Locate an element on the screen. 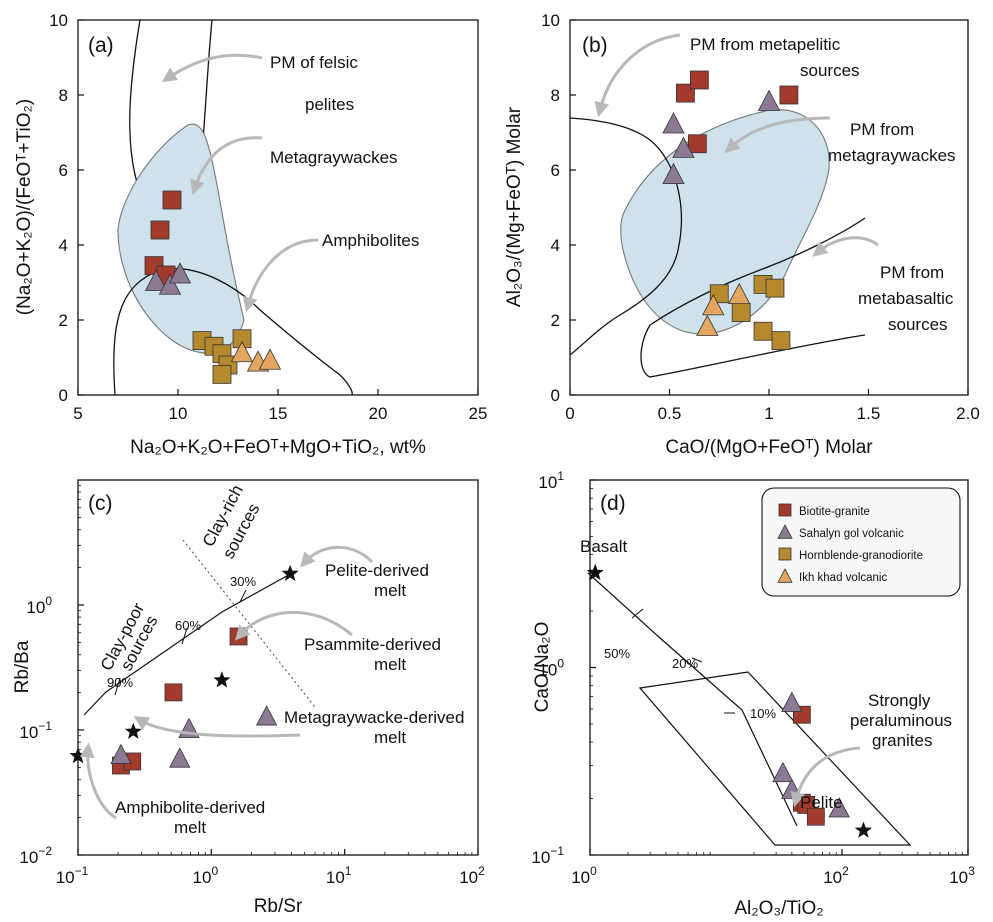  x-axis-label-b: CaO/(MgO+FeOᵀ) Molar is located at coordinates (769, 447).